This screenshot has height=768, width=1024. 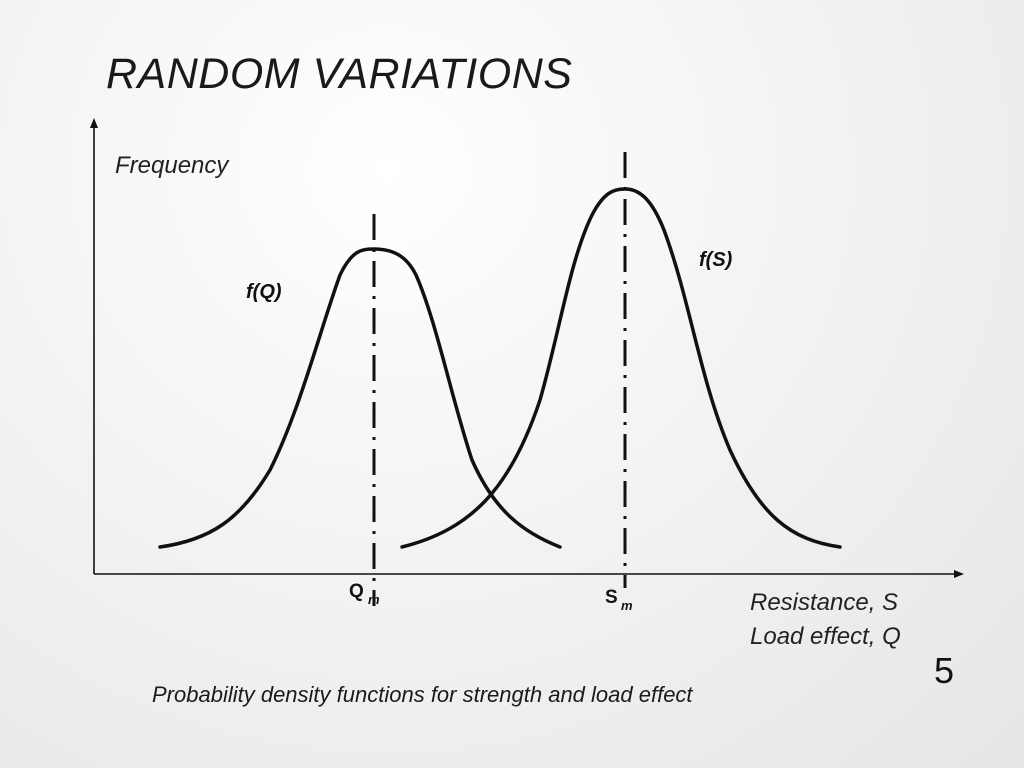 I want to click on y-axis-label: Frequency, so click(x=172, y=165).